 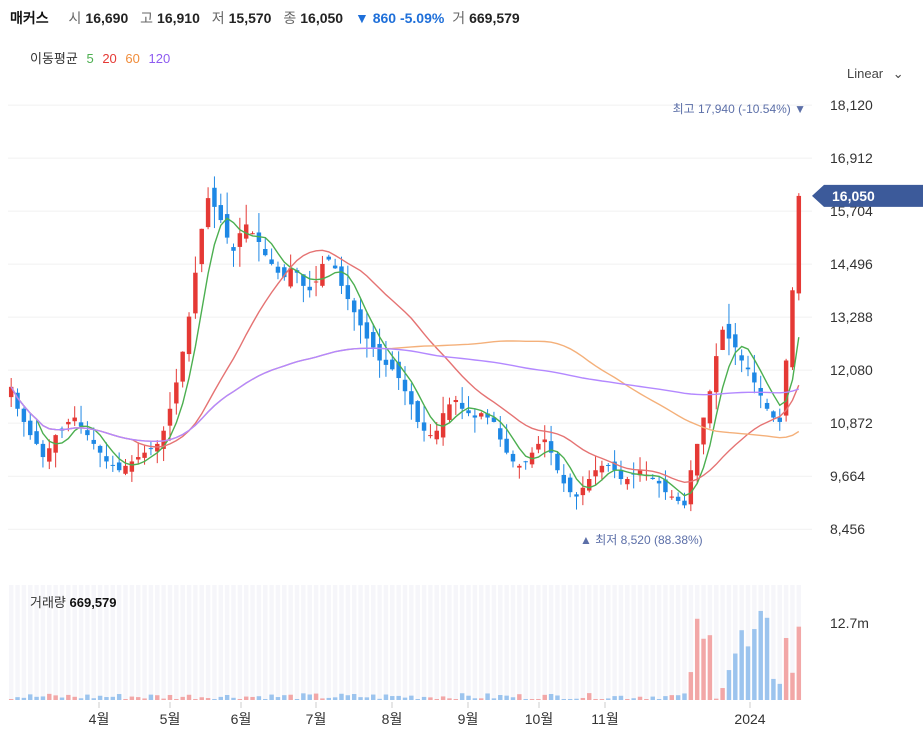 What do you see at coordinates (851, 158) in the screenshot?
I see `y-tick-label: 16,912` at bounding box center [851, 158].